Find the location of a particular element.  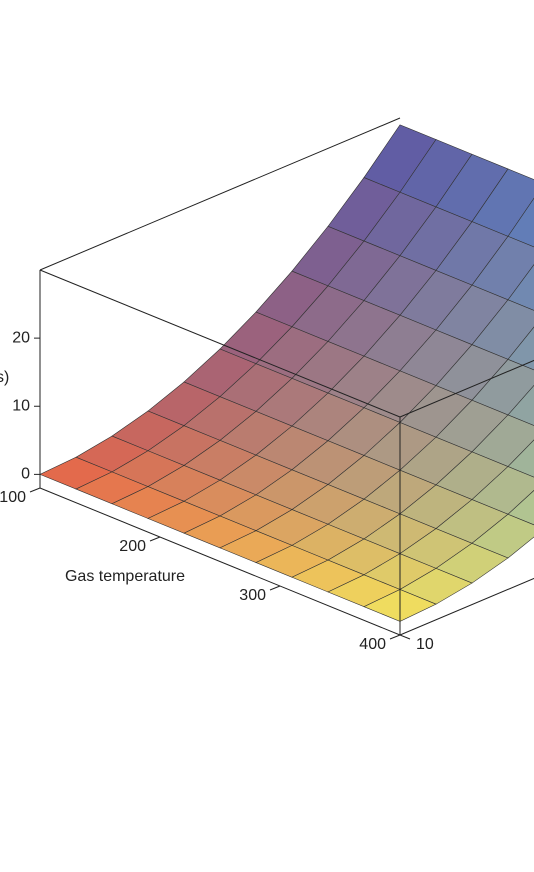

x-tick-label: 100 is located at coordinates (13, 497).